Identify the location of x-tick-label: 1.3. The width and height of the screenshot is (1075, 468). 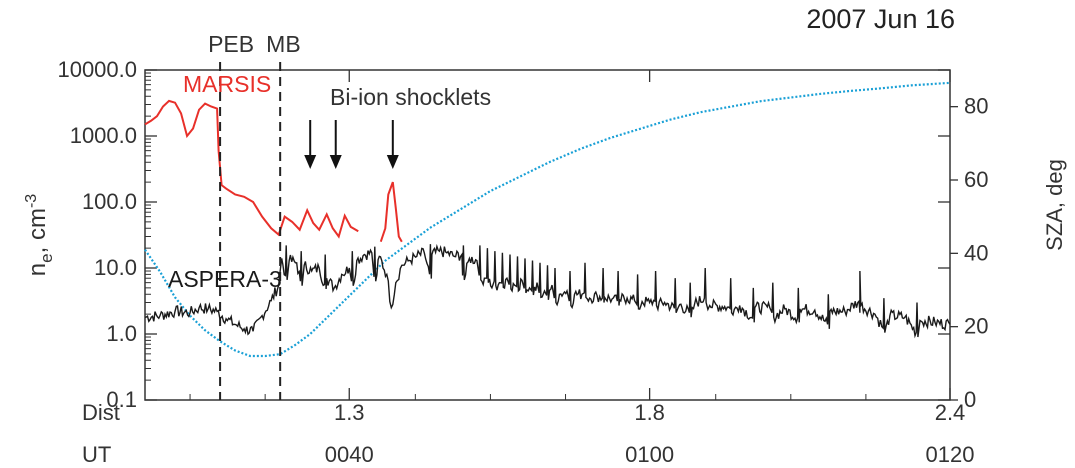
(349, 412).